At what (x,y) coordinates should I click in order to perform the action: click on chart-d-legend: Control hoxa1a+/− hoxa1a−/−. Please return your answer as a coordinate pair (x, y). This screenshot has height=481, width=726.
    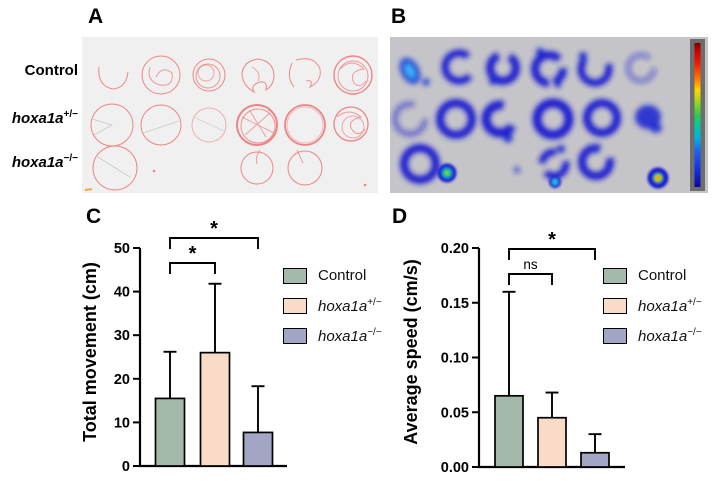
    Looking at the image, I should click on (652, 305).